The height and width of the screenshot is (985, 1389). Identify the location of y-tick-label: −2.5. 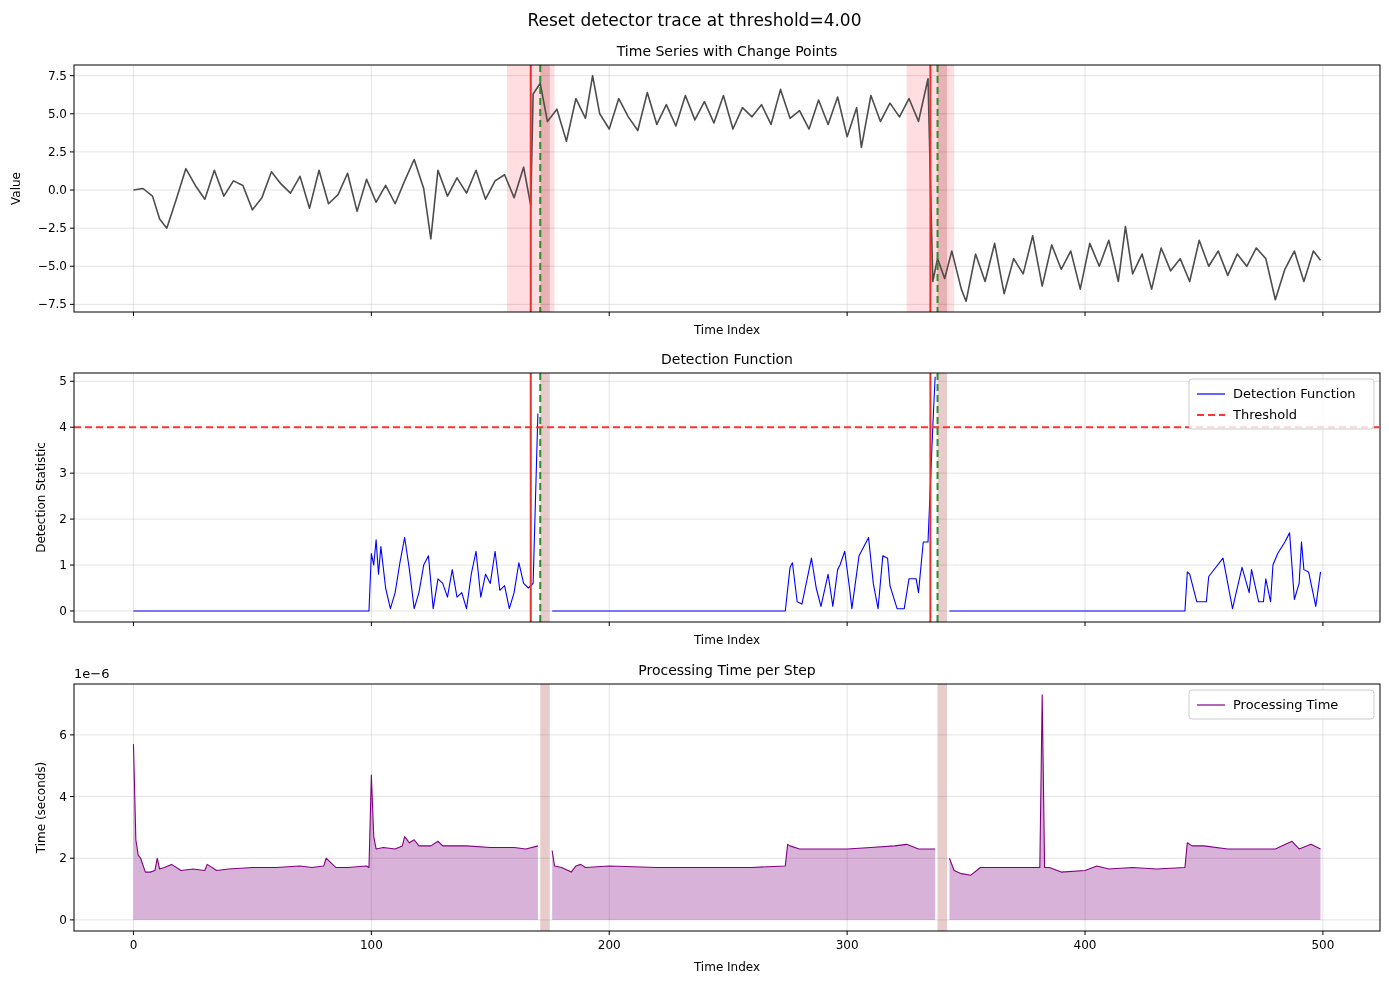
(52, 228).